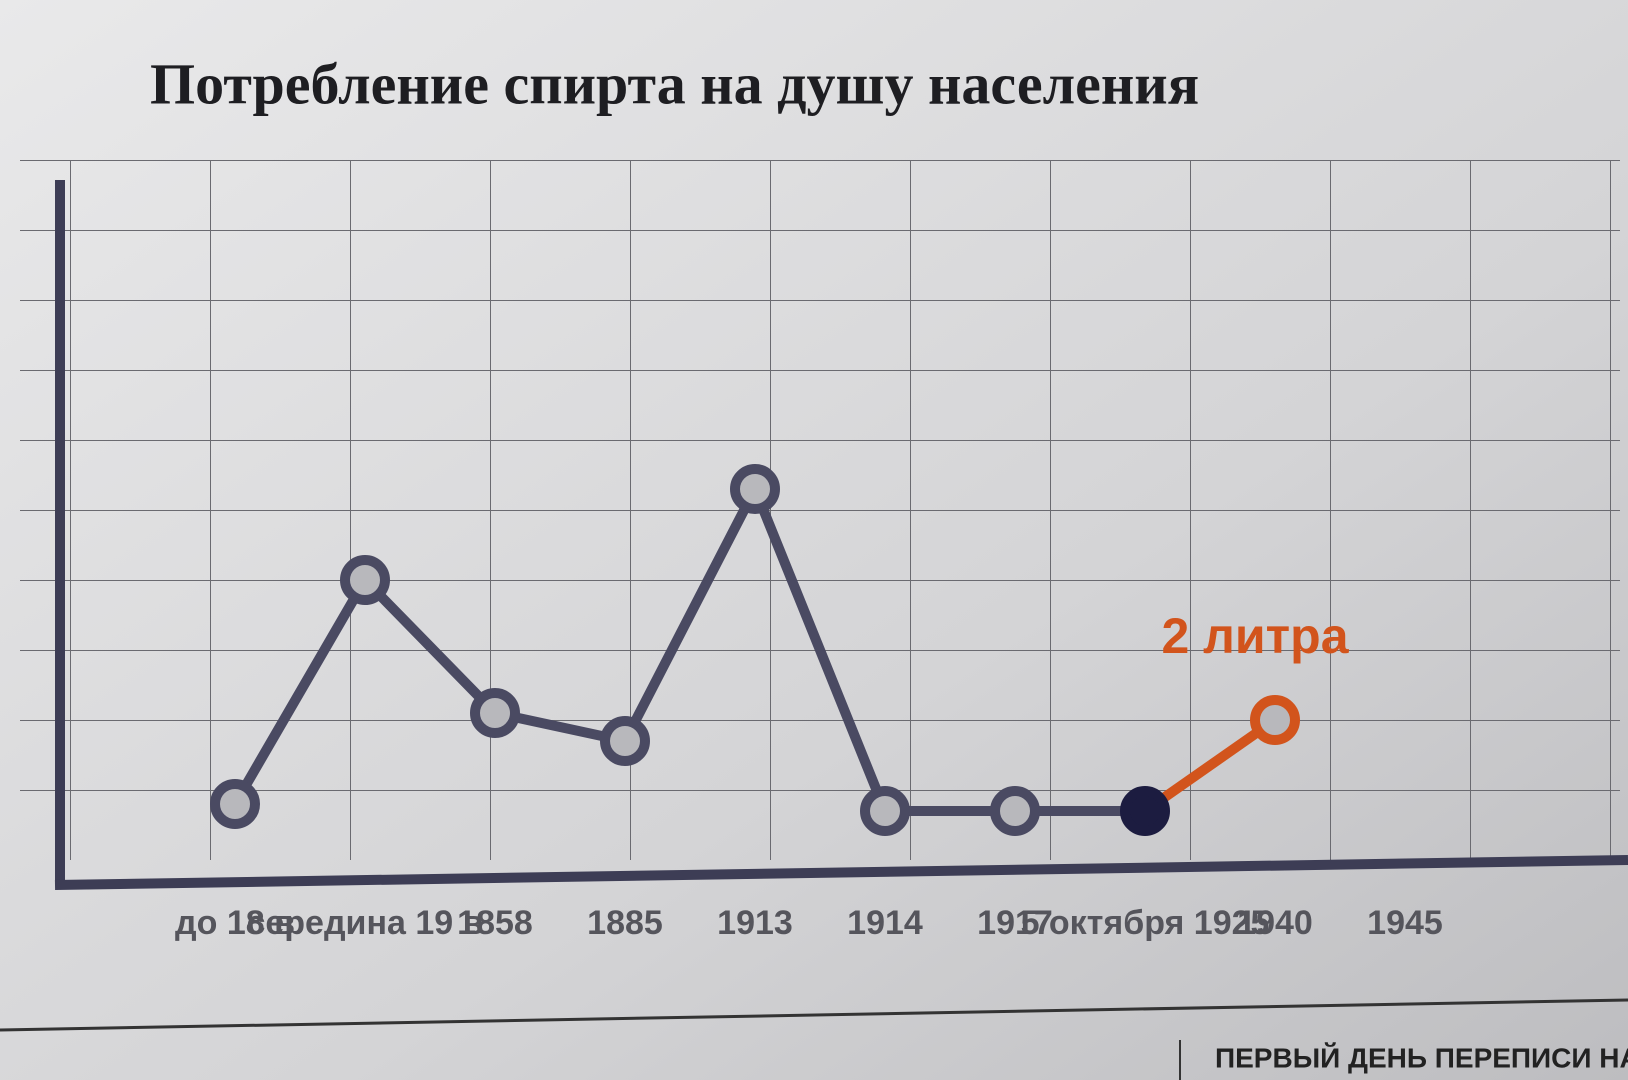 Image resolution: width=1628 pixels, height=1080 pixels. What do you see at coordinates (495, 923) in the screenshot?
I see `x-tick-label: 1858` at bounding box center [495, 923].